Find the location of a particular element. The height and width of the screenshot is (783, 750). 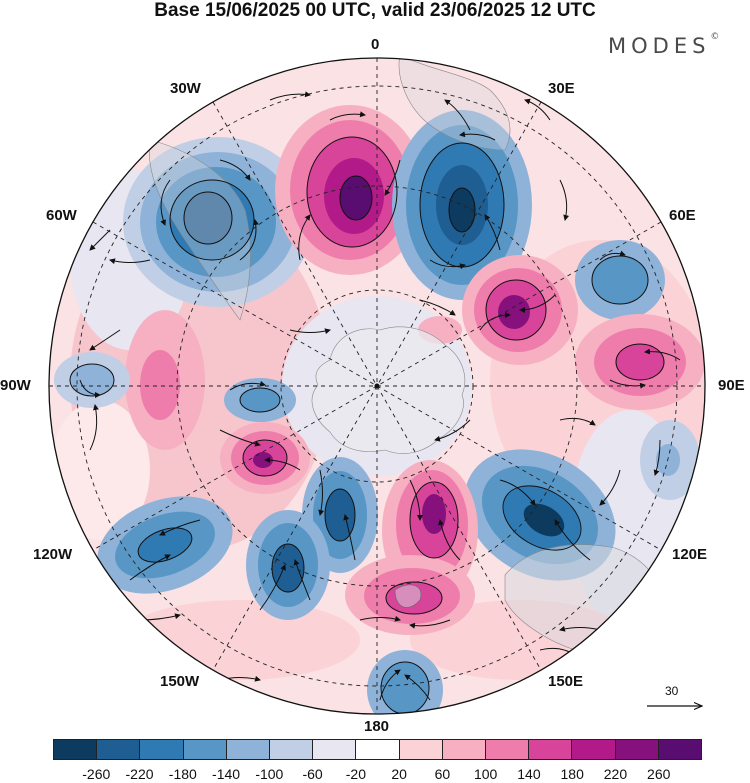

south-america-outline is located at coordinates (199, 230).